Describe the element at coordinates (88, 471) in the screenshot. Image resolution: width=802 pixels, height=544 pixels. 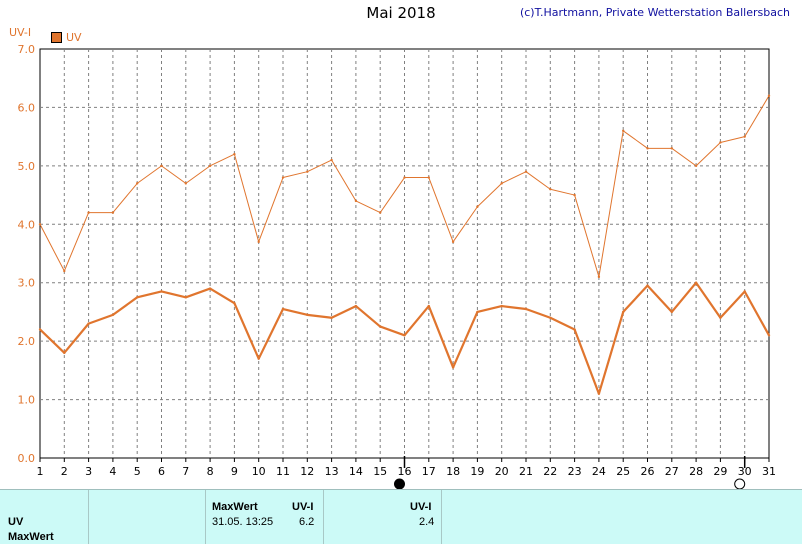
I see `x-tick-label: 3` at that location.